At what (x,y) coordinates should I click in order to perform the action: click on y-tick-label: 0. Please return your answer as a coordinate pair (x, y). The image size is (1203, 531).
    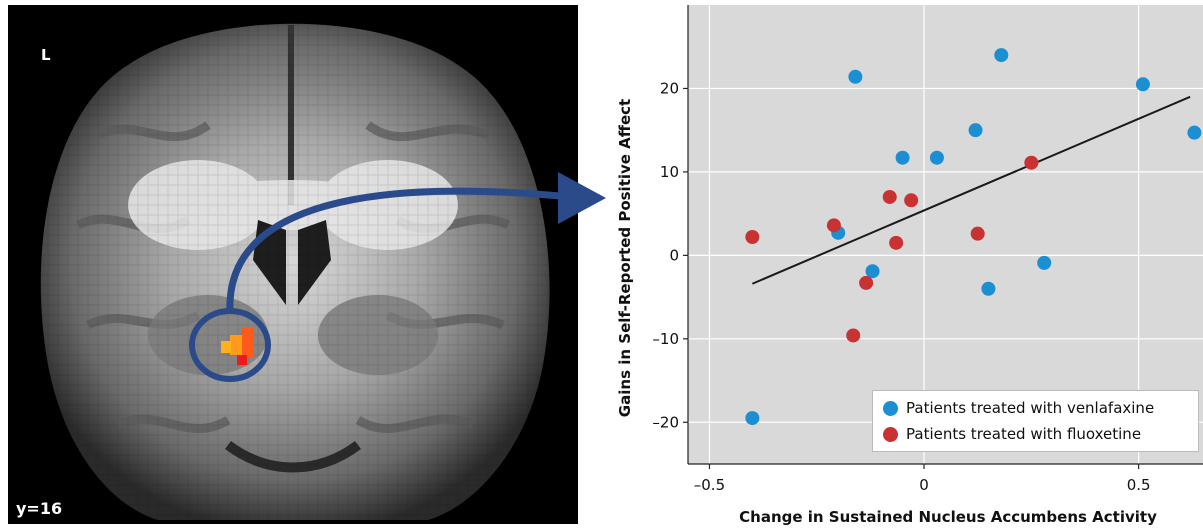
    Looking at the image, I should click on (674, 255).